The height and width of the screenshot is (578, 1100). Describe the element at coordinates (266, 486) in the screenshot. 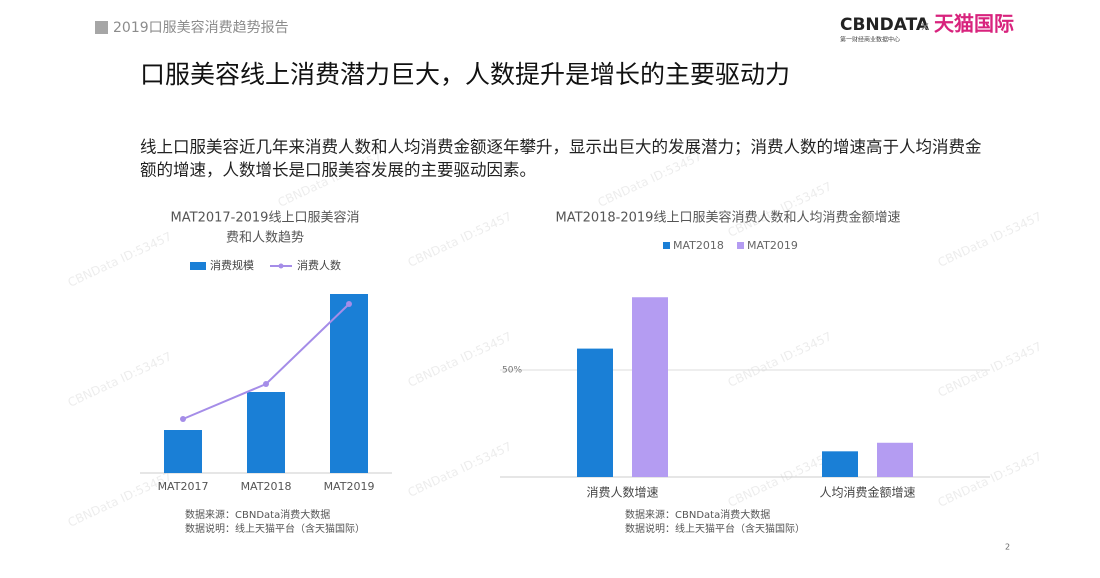

I see `x-tick-label: MAT2018` at that location.